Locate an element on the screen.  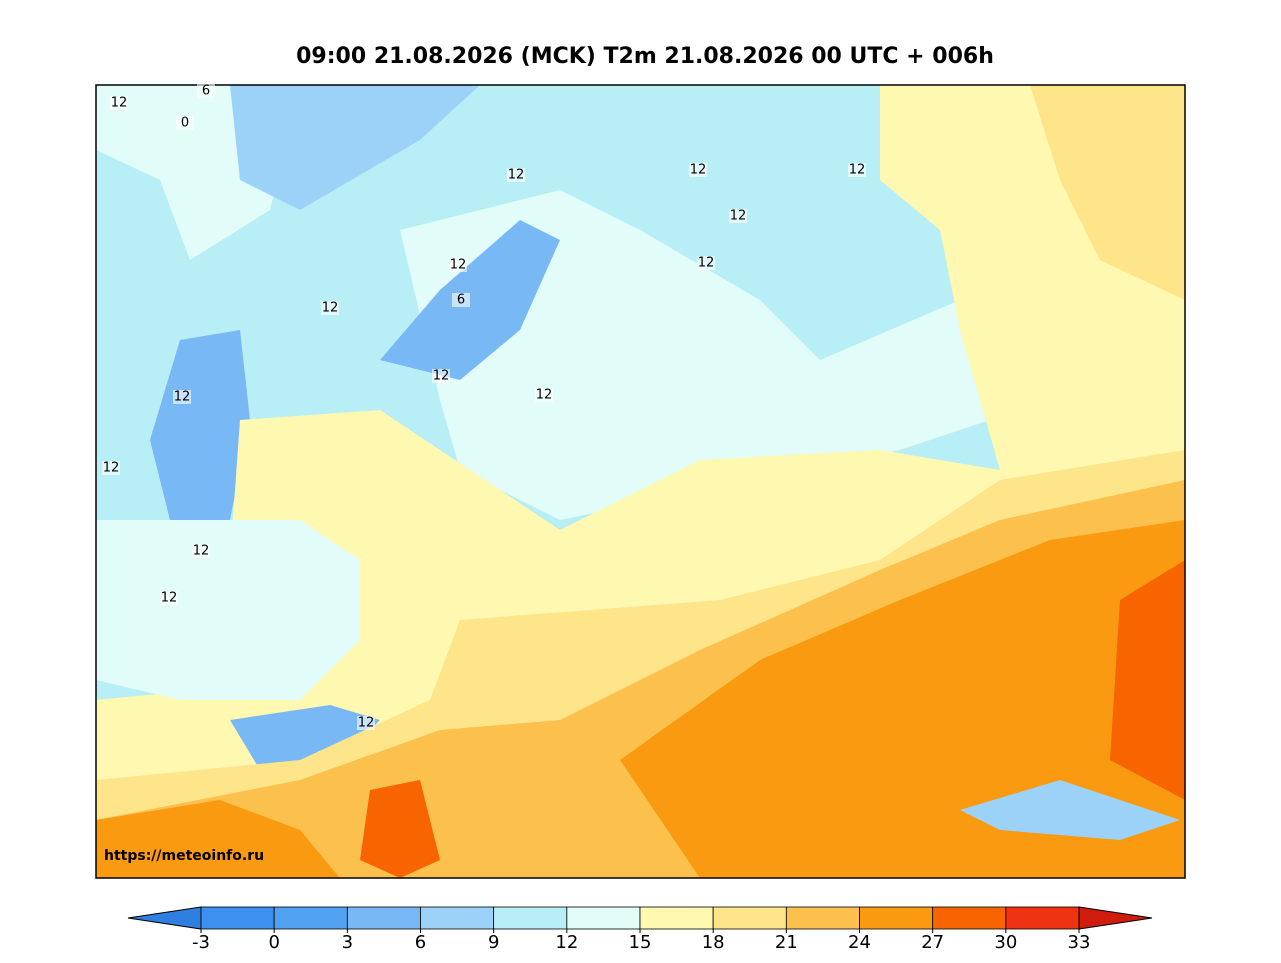
colorbar-tick-label: 33 is located at coordinates (1079, 942).